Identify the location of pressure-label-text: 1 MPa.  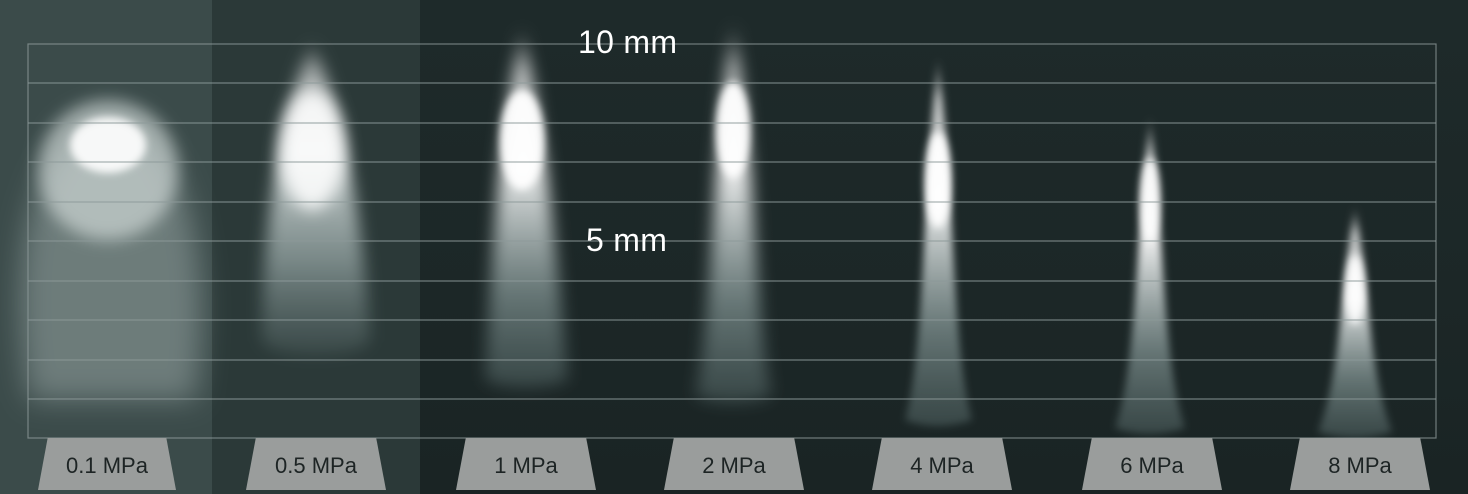
(526, 465).